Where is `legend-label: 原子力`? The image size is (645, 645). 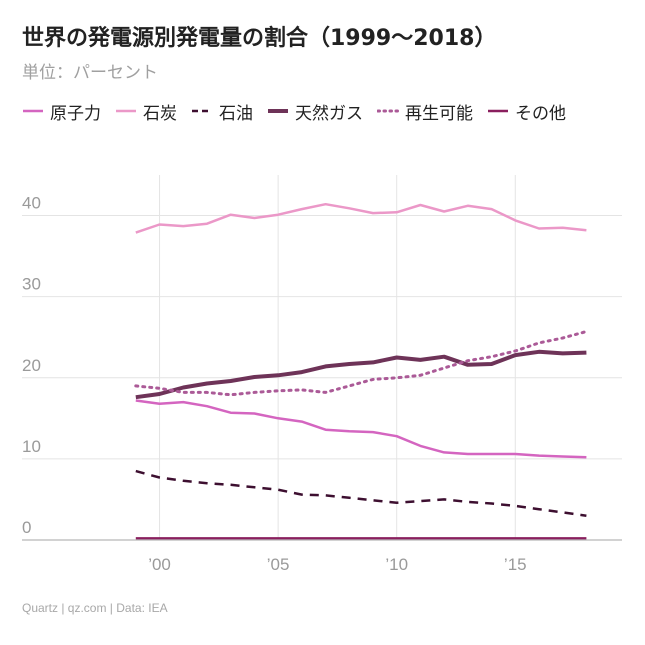 legend-label: 原子力 is located at coordinates (75, 113).